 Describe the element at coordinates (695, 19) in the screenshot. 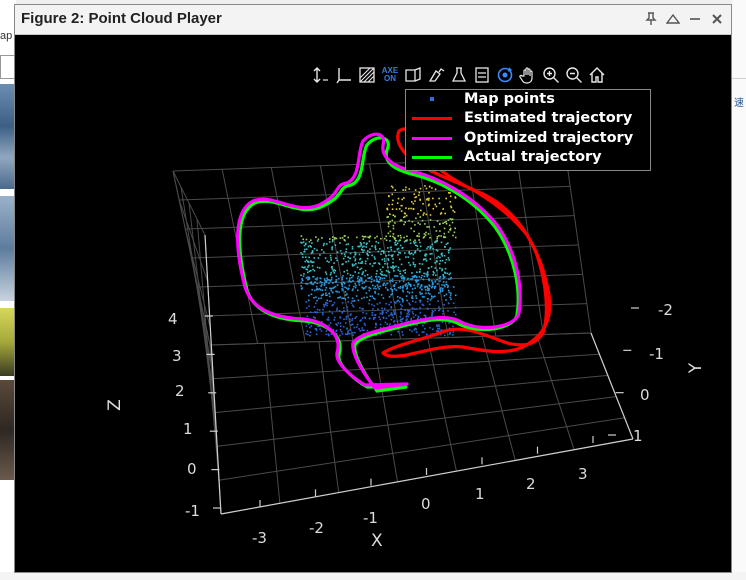

I see `minimize-icon` at that location.